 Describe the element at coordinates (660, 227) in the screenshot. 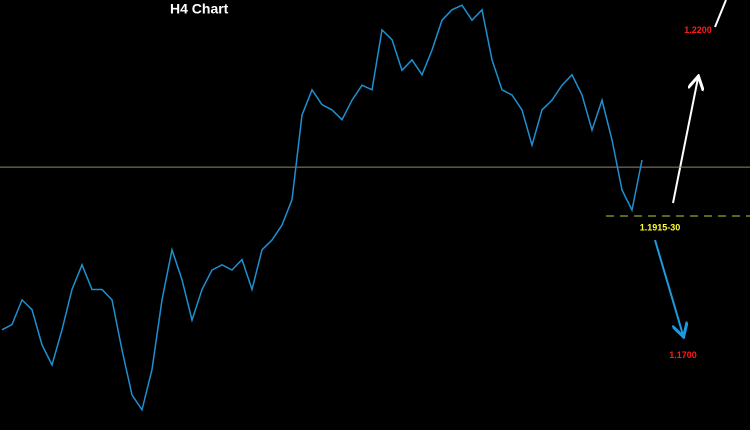

I see `price-label: 1.1915-30` at that location.